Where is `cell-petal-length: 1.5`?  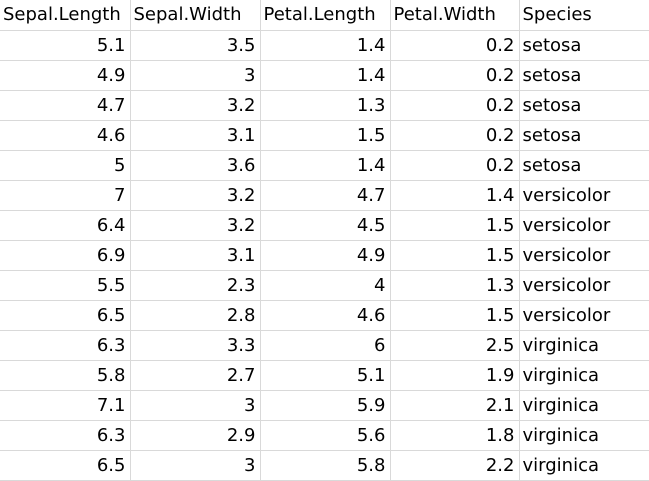 cell-petal-length: 1.5 is located at coordinates (325, 135).